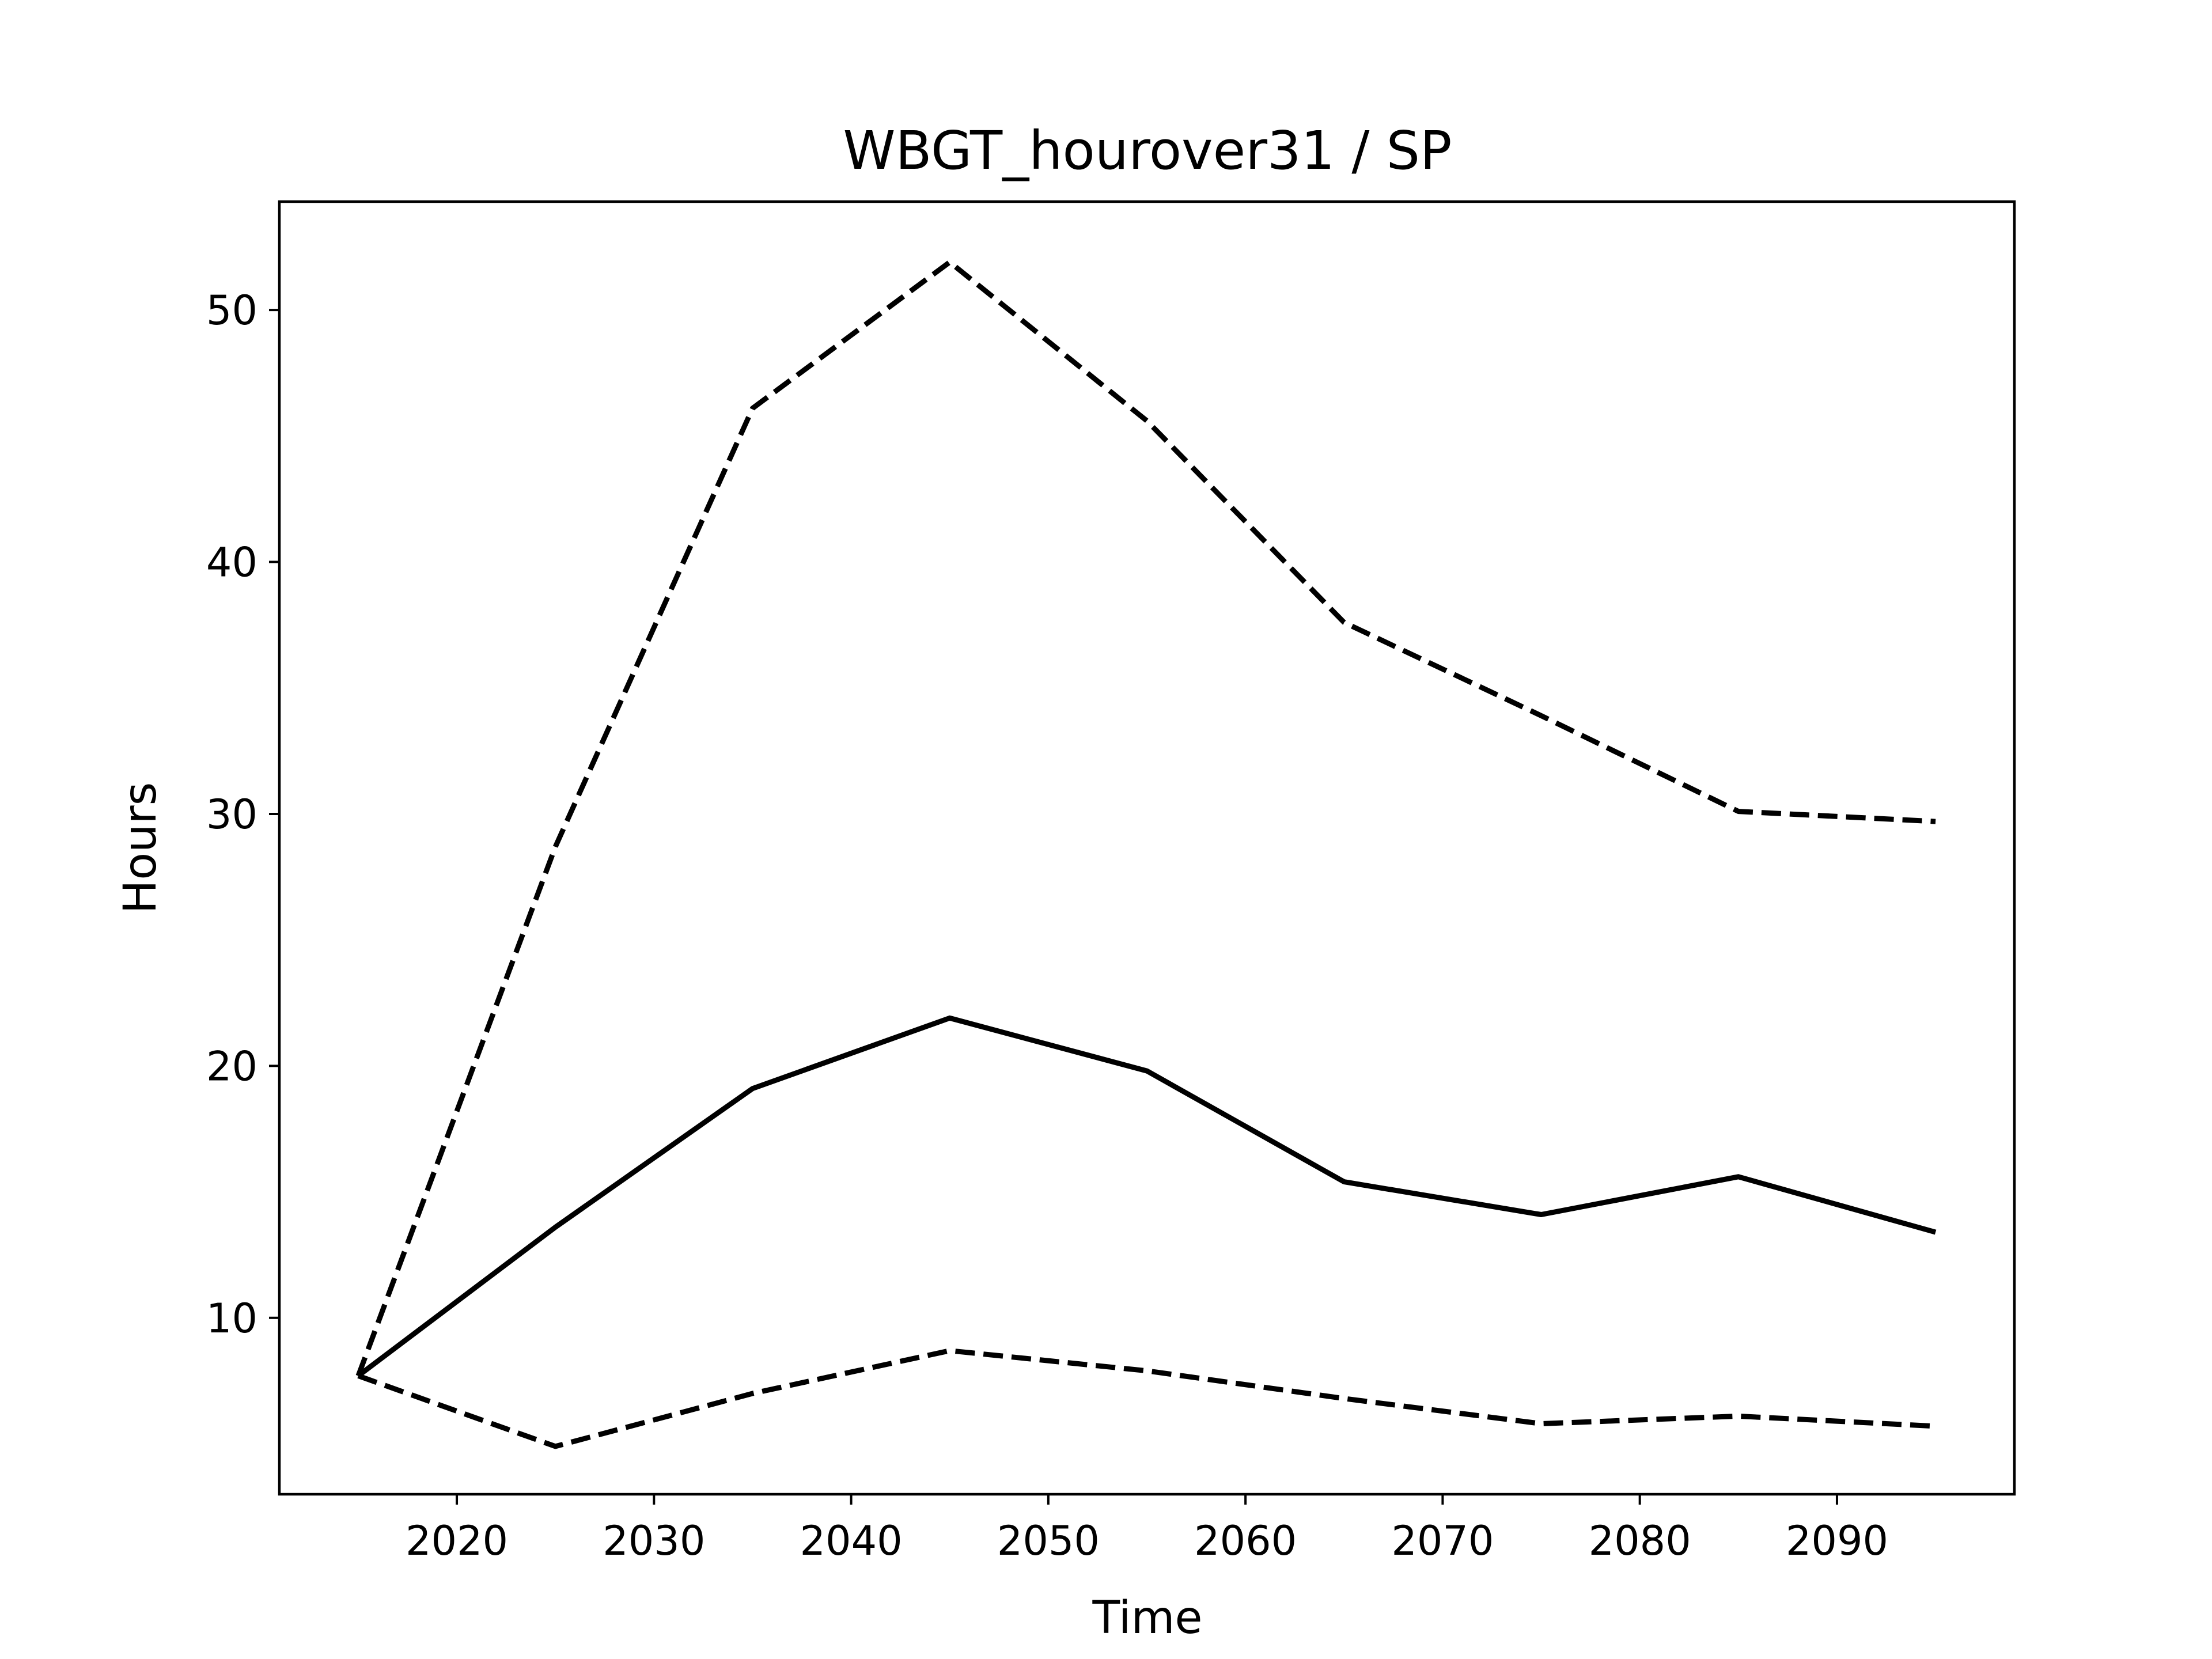 The image size is (2212, 1659). What do you see at coordinates (1048, 1541) in the screenshot?
I see `x-tick-label: 2050` at bounding box center [1048, 1541].